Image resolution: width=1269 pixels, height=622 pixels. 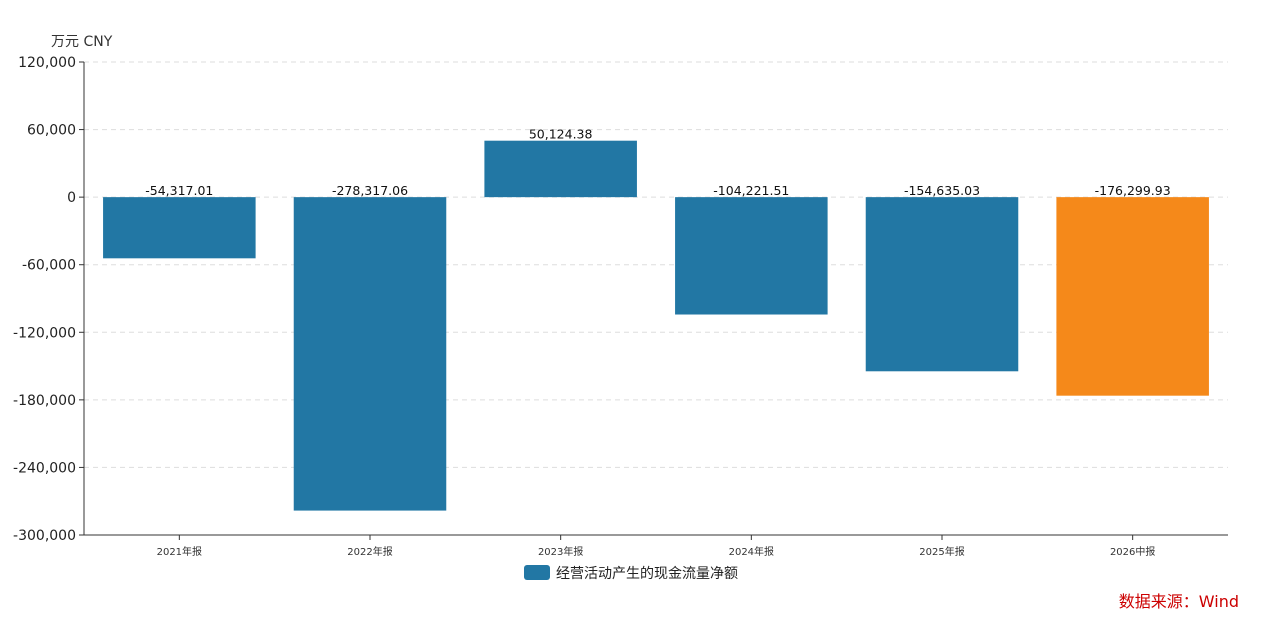 What do you see at coordinates (751, 256) in the screenshot?
I see `bar-2024年报` at bounding box center [751, 256].